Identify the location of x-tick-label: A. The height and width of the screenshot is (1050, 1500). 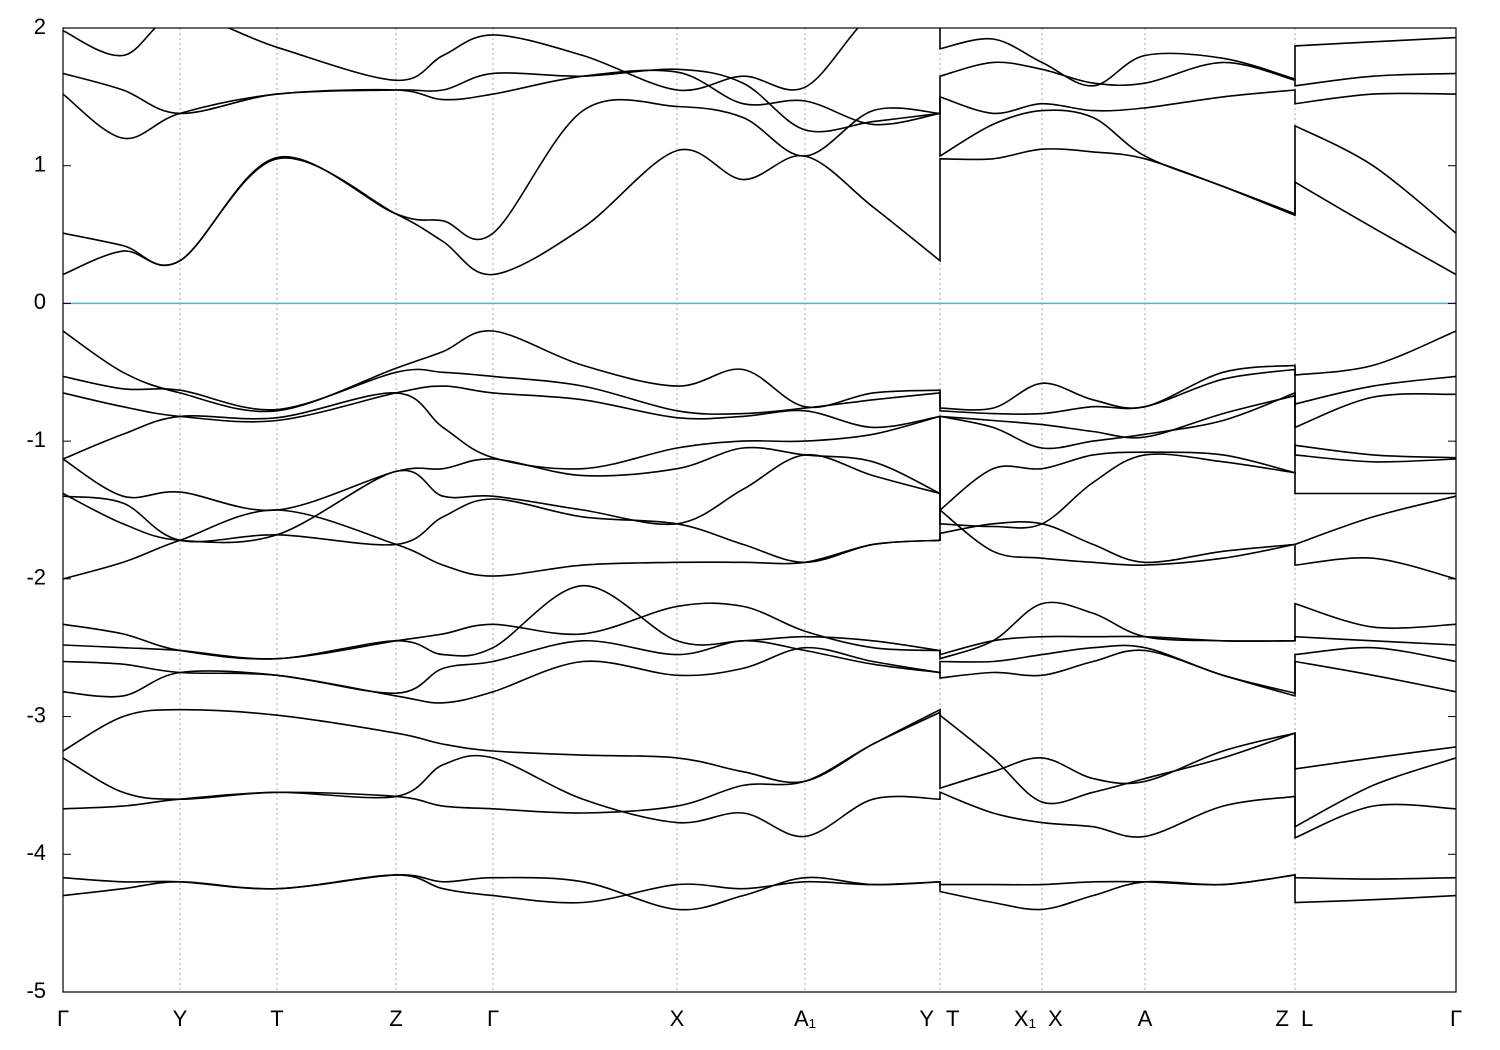
(1145, 1018).